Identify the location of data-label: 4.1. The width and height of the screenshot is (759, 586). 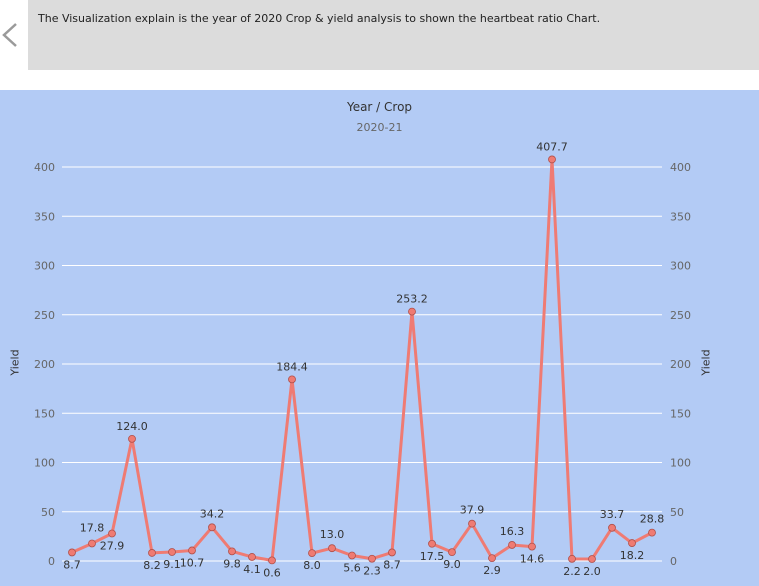
(252, 569).